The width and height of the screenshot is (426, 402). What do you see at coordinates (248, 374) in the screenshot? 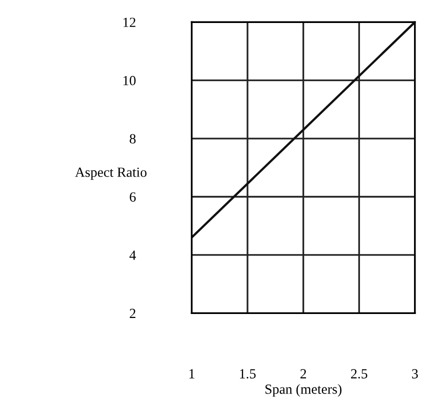
I see `x-tick-label: 1.5` at bounding box center [248, 374].